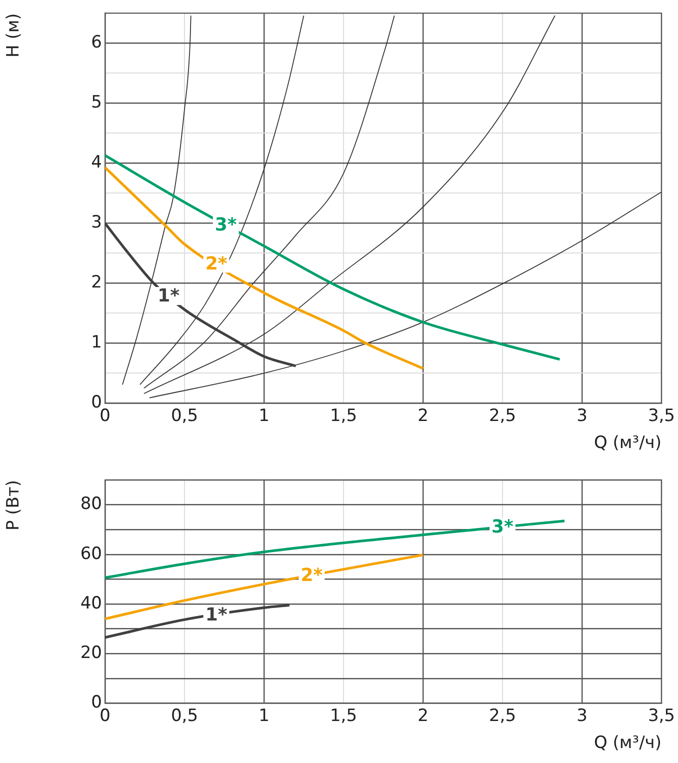 The width and height of the screenshot is (678, 763). Describe the element at coordinates (14, 505) in the screenshot. I see `y-axis-title: P (Вт)` at that location.